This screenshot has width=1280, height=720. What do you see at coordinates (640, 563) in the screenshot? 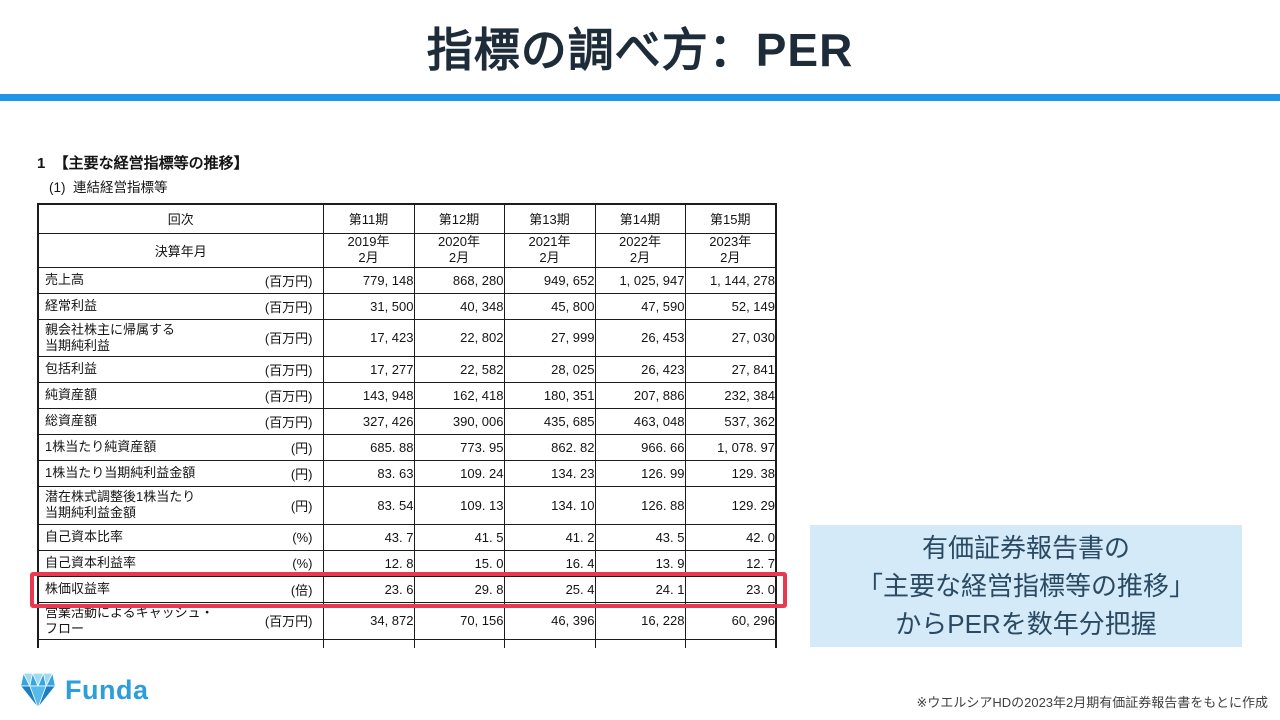
I see `value-cell: 13. 9` at bounding box center [640, 563].